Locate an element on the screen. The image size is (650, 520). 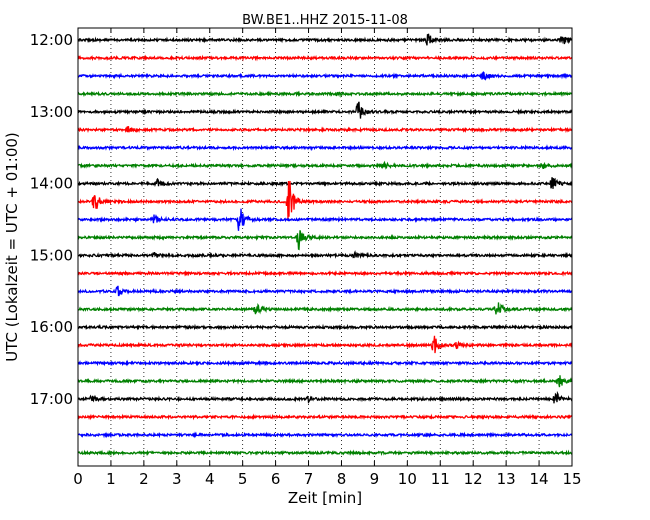
x-tick-label: 5 is located at coordinates (243, 479).